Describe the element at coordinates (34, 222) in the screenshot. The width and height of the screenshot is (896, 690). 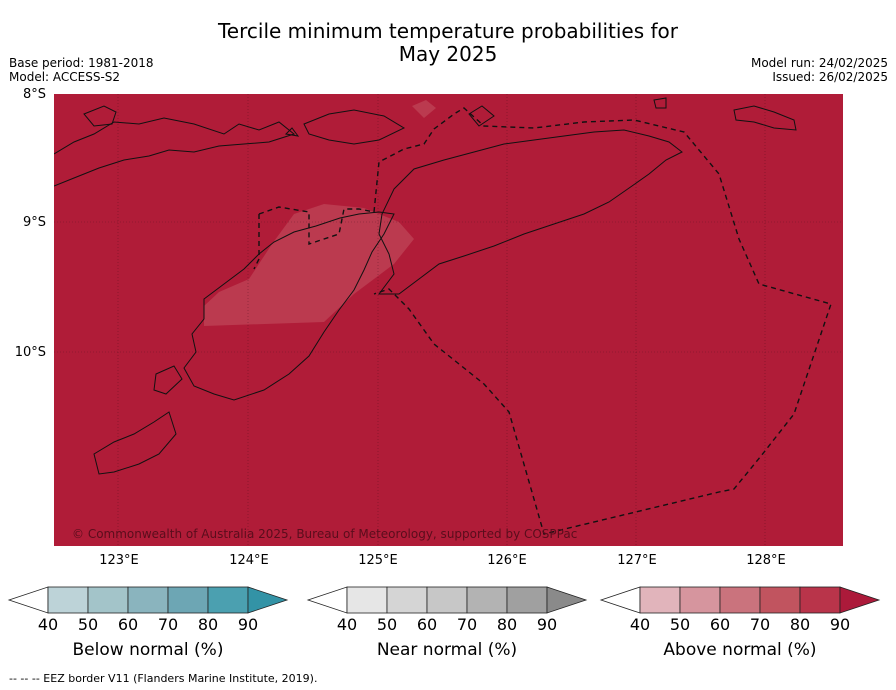
I see `lat-label-9s: 9°S` at that location.